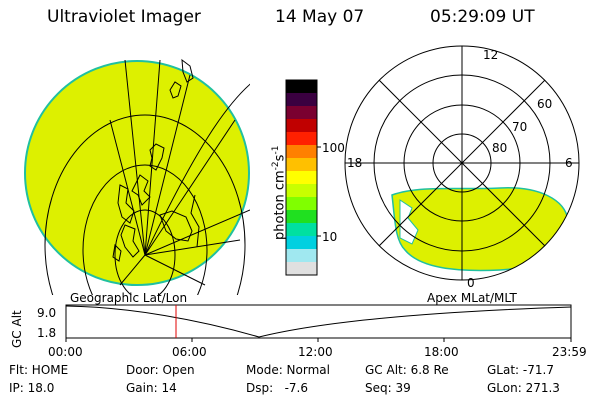 Image resolution: width=600 pixels, height=400 pixels. Describe the element at coordinates (279, 192) in the screenshot. I see `colorbar-unit-label: photon cm-2s-1` at that location.